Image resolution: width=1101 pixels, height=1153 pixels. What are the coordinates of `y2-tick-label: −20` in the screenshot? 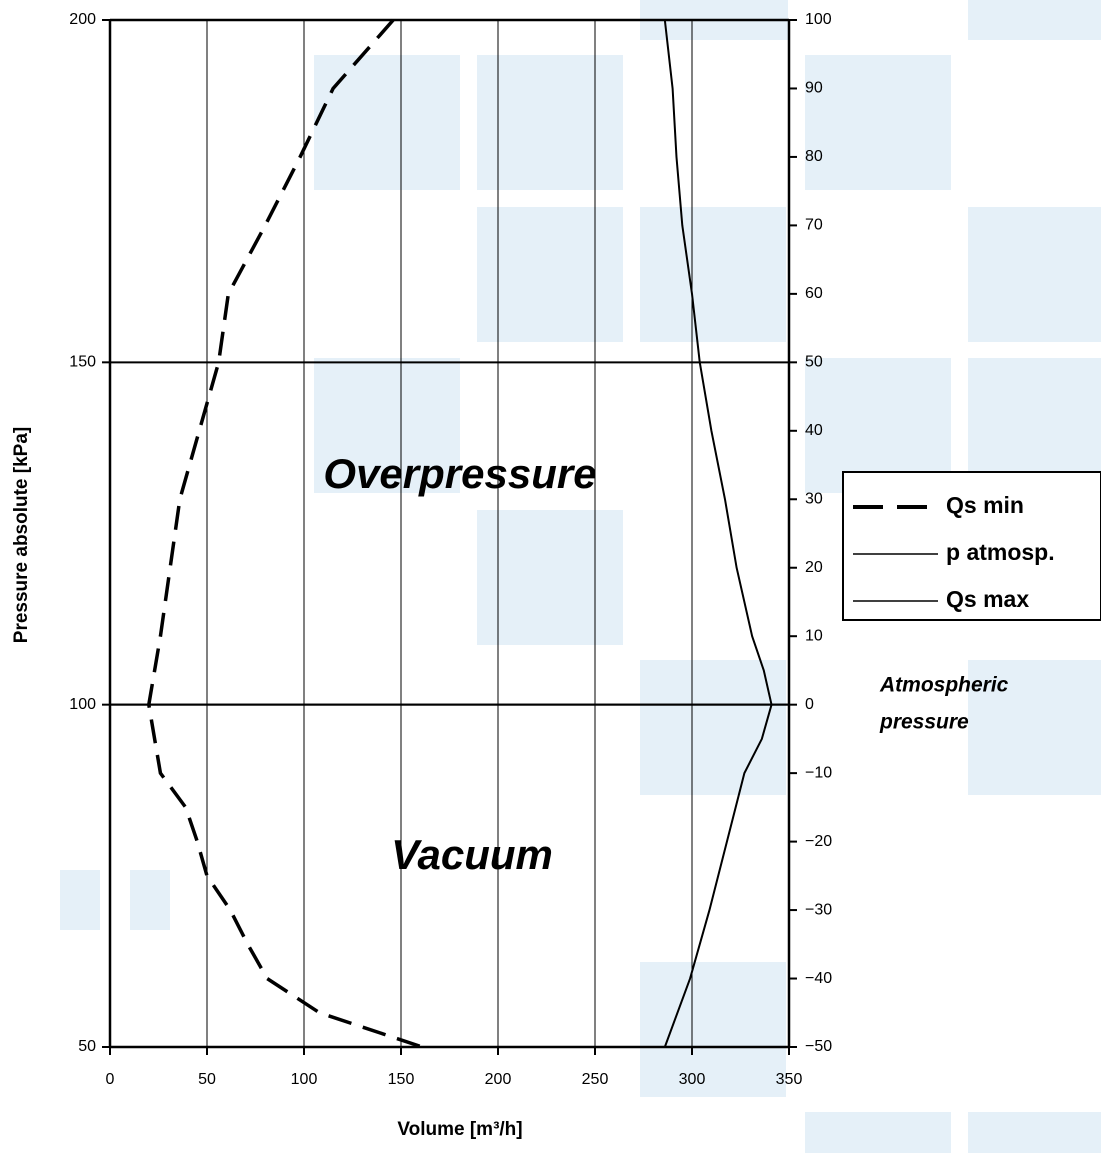 It's located at (818, 841).